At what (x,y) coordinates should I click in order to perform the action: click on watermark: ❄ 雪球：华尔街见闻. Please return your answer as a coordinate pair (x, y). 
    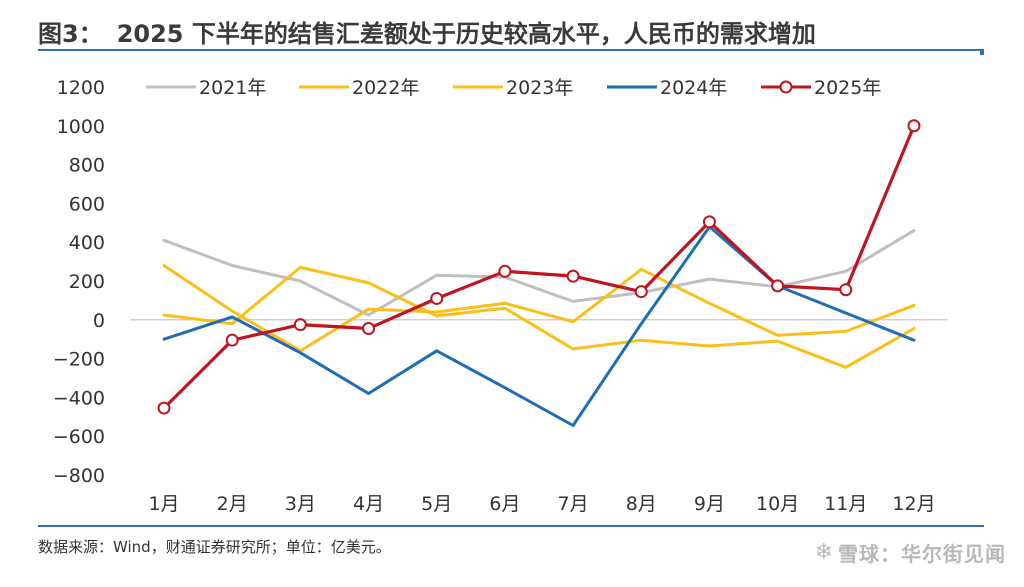
    Looking at the image, I should click on (910, 552).